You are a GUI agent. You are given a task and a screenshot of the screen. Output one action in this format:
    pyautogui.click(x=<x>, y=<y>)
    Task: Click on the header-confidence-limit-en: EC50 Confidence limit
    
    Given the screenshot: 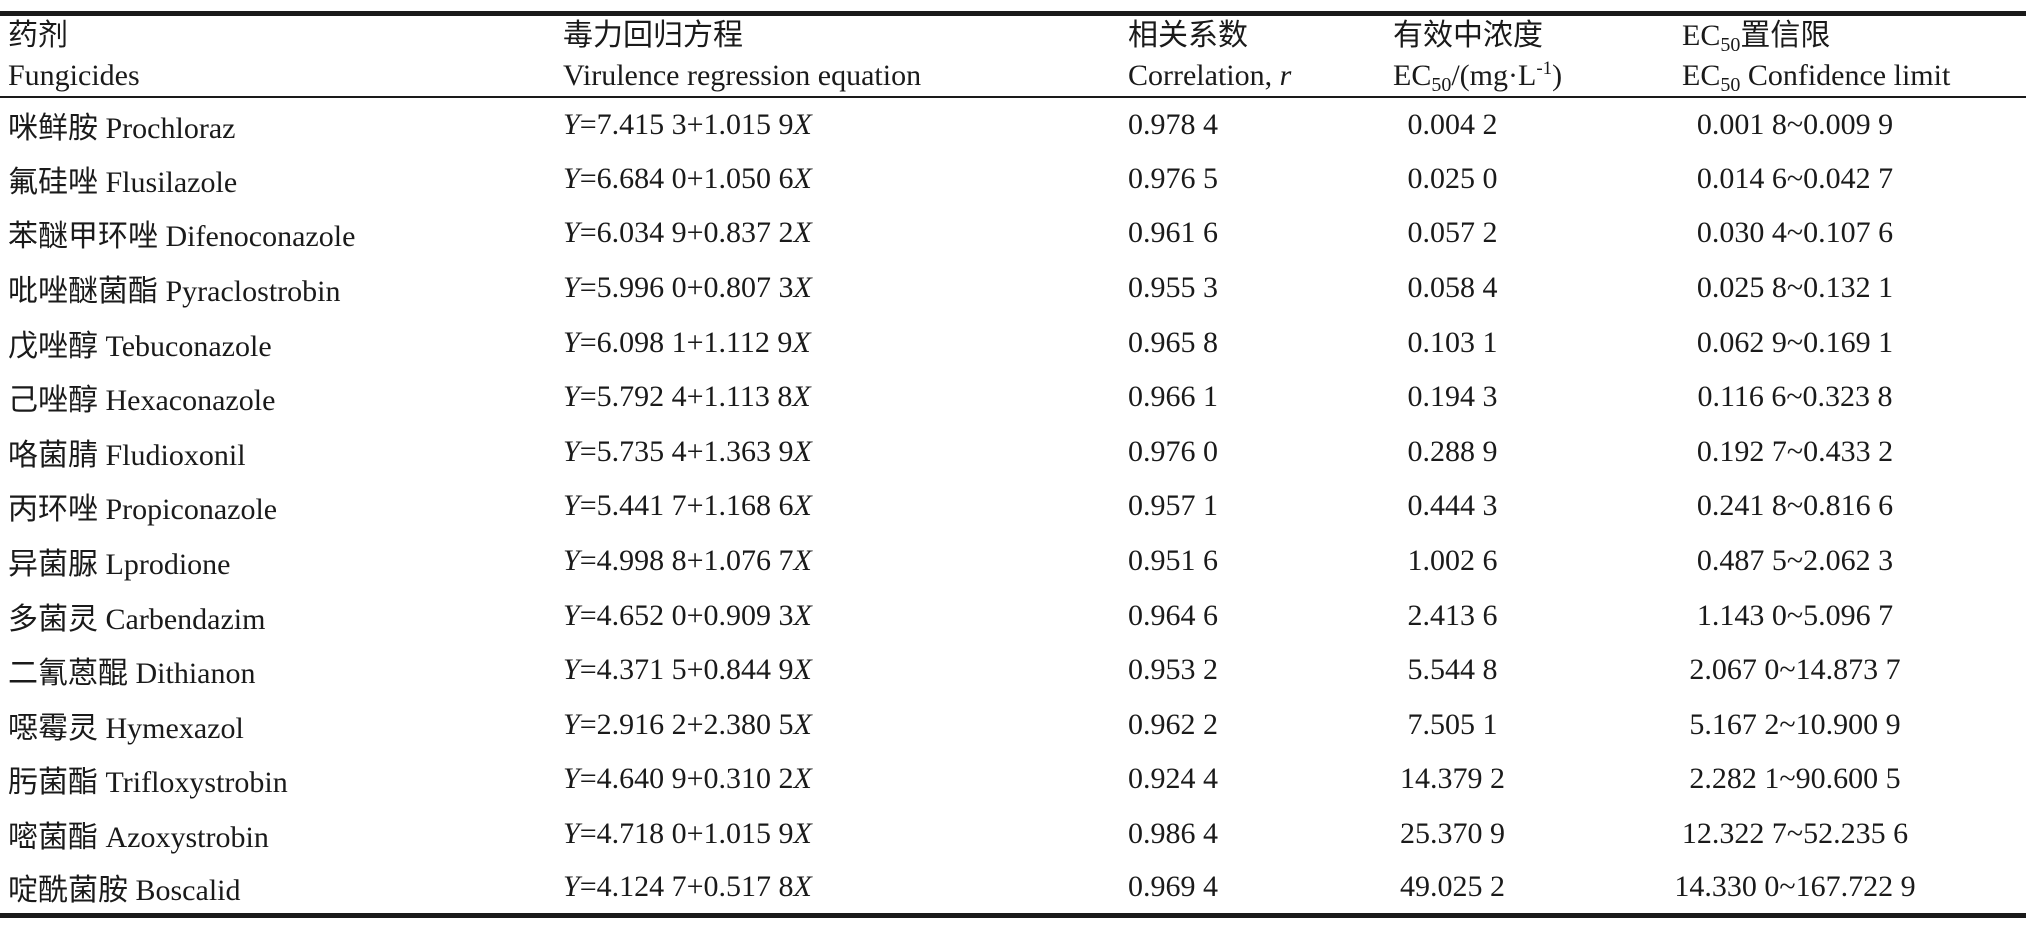 What is the action you would take?
    pyautogui.click(x=1854, y=76)
    